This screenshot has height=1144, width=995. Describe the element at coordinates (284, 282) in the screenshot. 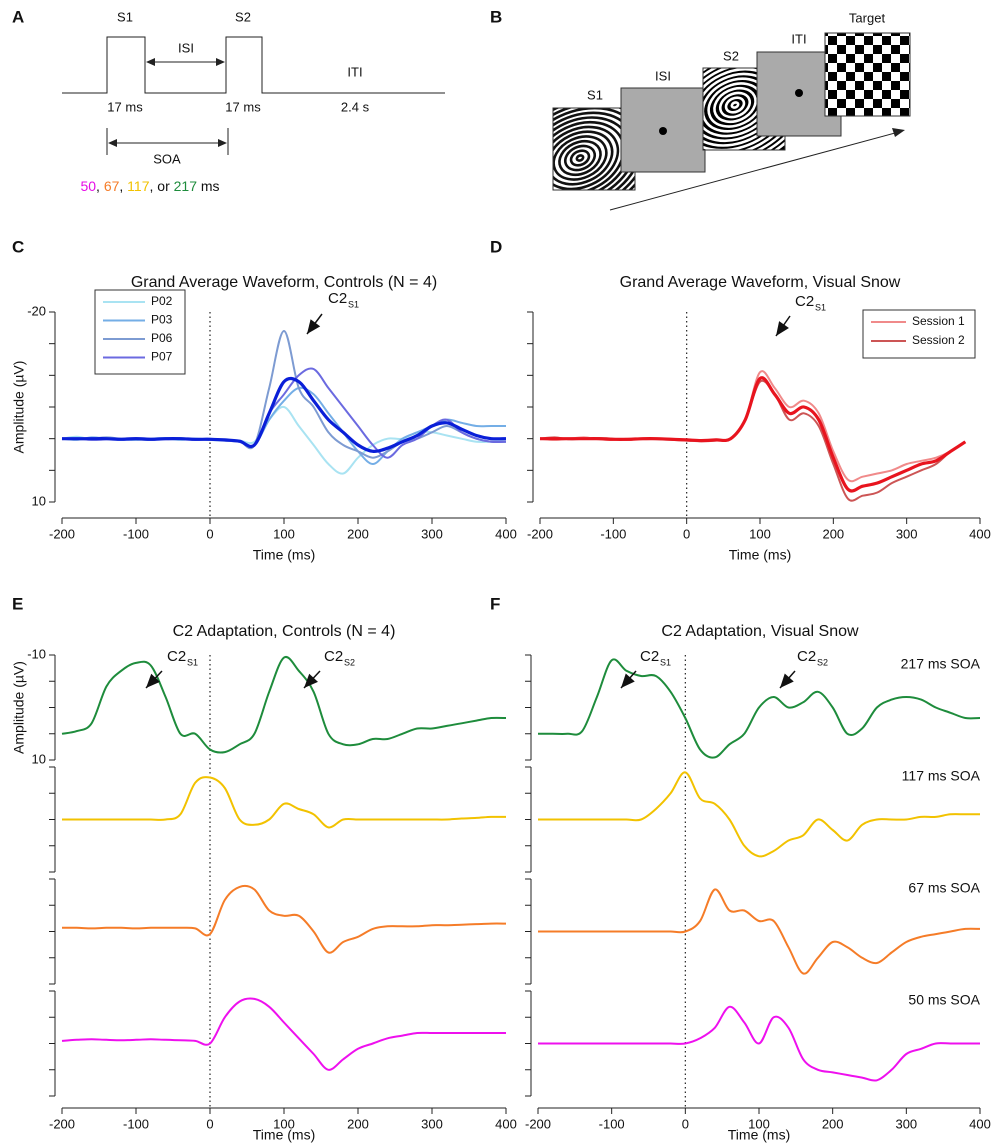

I see `chart-title: Grand Average Waveform, Controls (N = 4)` at that location.